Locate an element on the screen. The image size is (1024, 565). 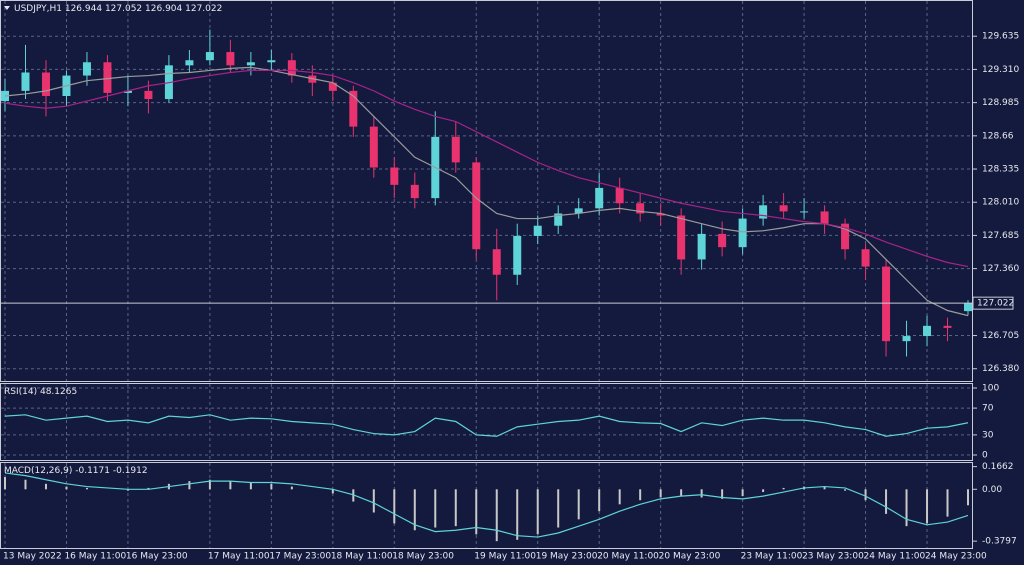
symbol-menu-icon is located at coordinates (7, 8).